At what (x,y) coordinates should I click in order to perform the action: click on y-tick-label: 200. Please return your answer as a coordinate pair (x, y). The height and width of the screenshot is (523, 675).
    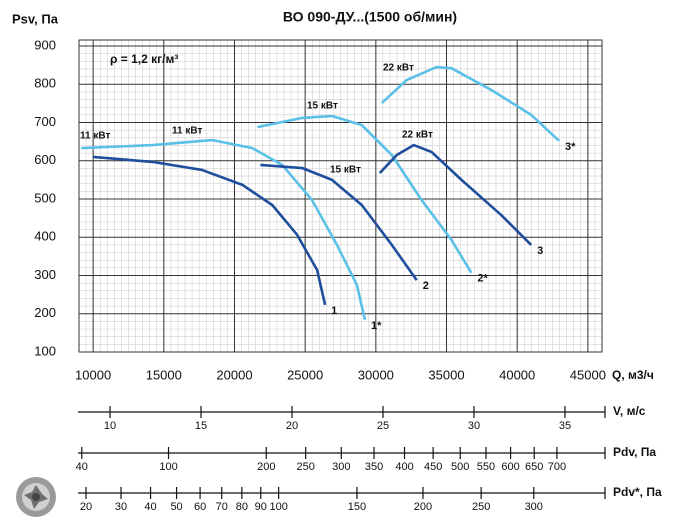
    Looking at the image, I should click on (45, 312).